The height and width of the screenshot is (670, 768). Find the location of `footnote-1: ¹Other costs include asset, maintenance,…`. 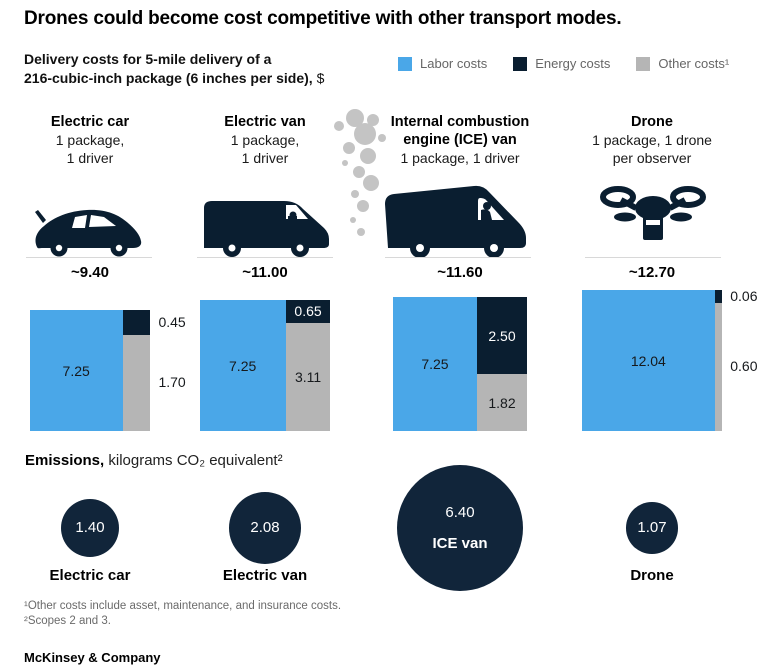

footnote-1: ¹Other costs include asset, maintenance,… is located at coordinates (183, 606).